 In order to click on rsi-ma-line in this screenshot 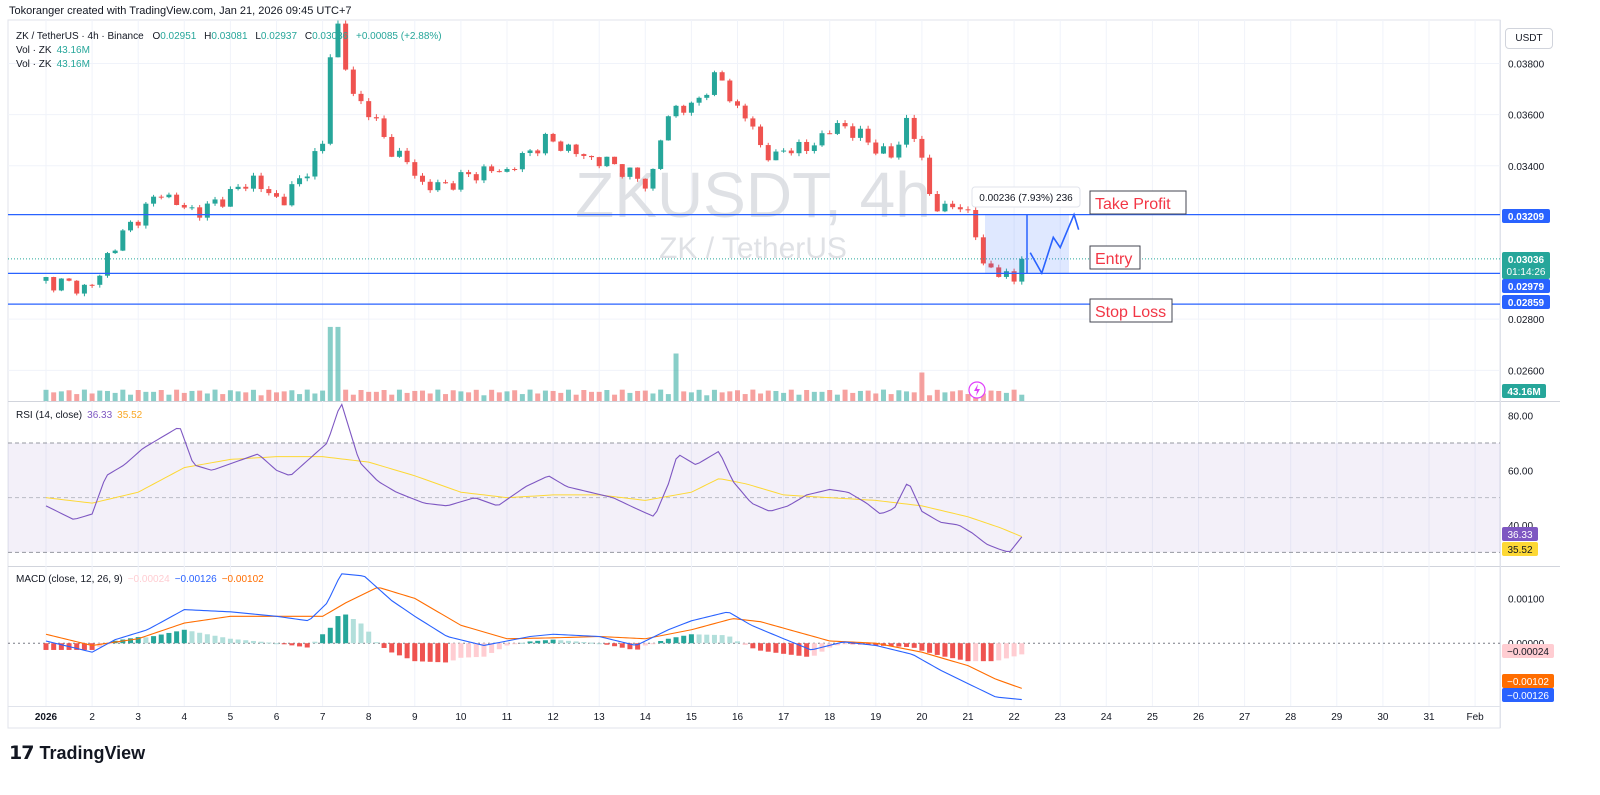, I will do `click(533, 497)`.